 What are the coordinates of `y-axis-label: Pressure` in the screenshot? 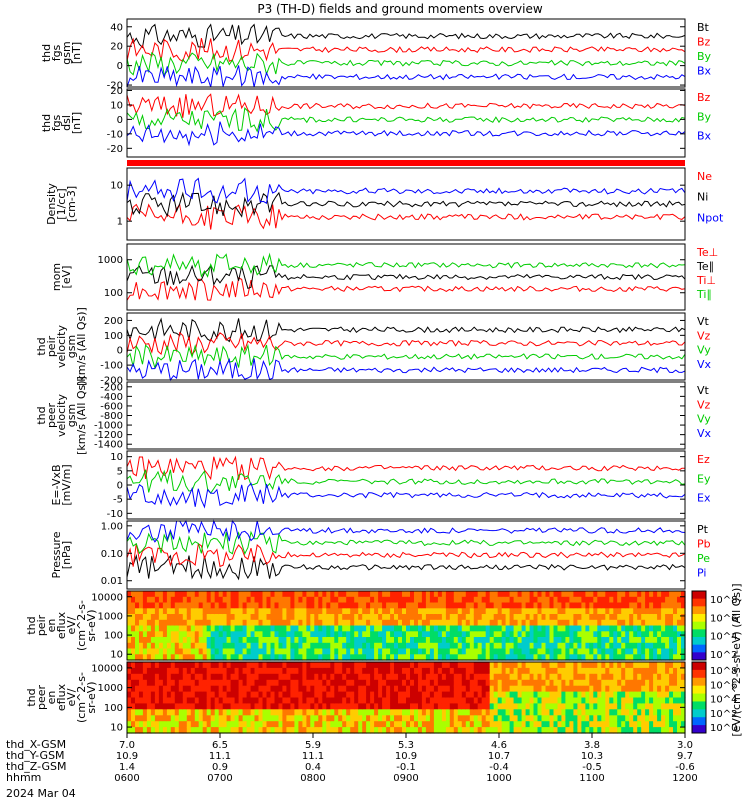 It's located at (56, 554).